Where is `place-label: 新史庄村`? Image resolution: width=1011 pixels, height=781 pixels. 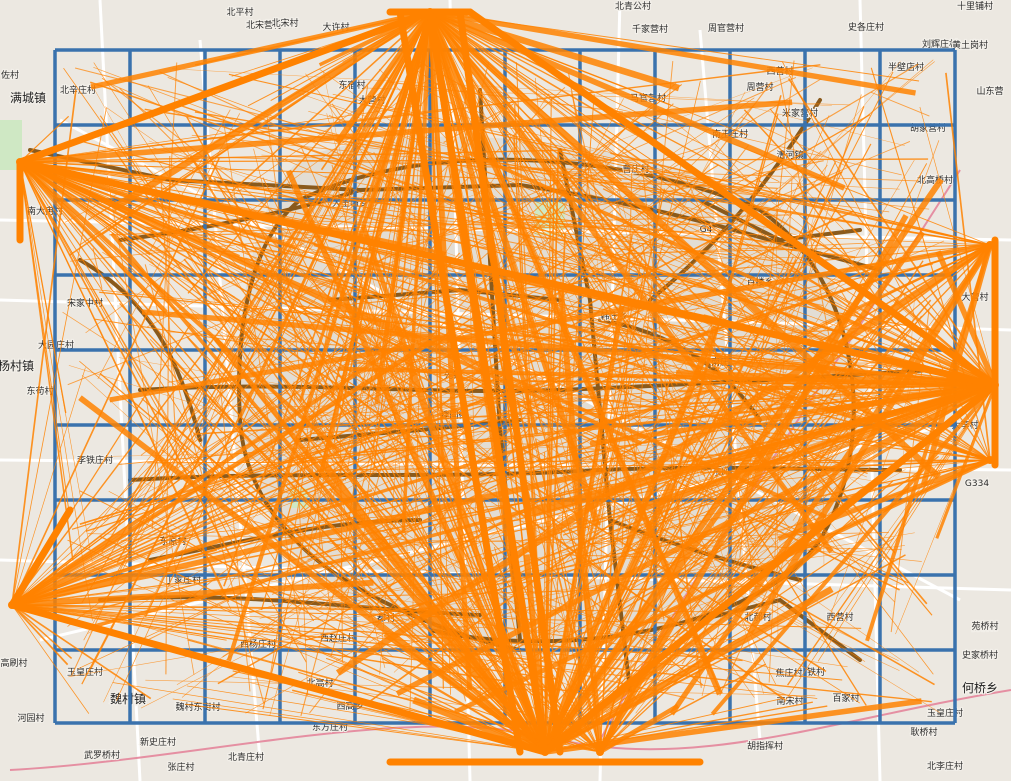 place-label: 新史庄村 is located at coordinates (158, 742).